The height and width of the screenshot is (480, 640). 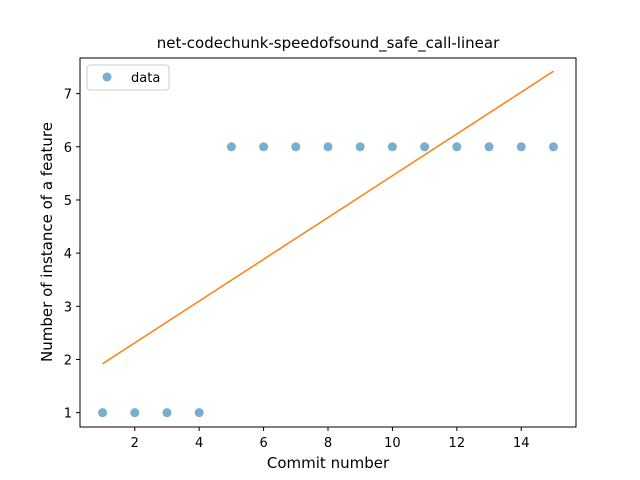 I want to click on y-tick-label: 6, so click(x=68, y=148).